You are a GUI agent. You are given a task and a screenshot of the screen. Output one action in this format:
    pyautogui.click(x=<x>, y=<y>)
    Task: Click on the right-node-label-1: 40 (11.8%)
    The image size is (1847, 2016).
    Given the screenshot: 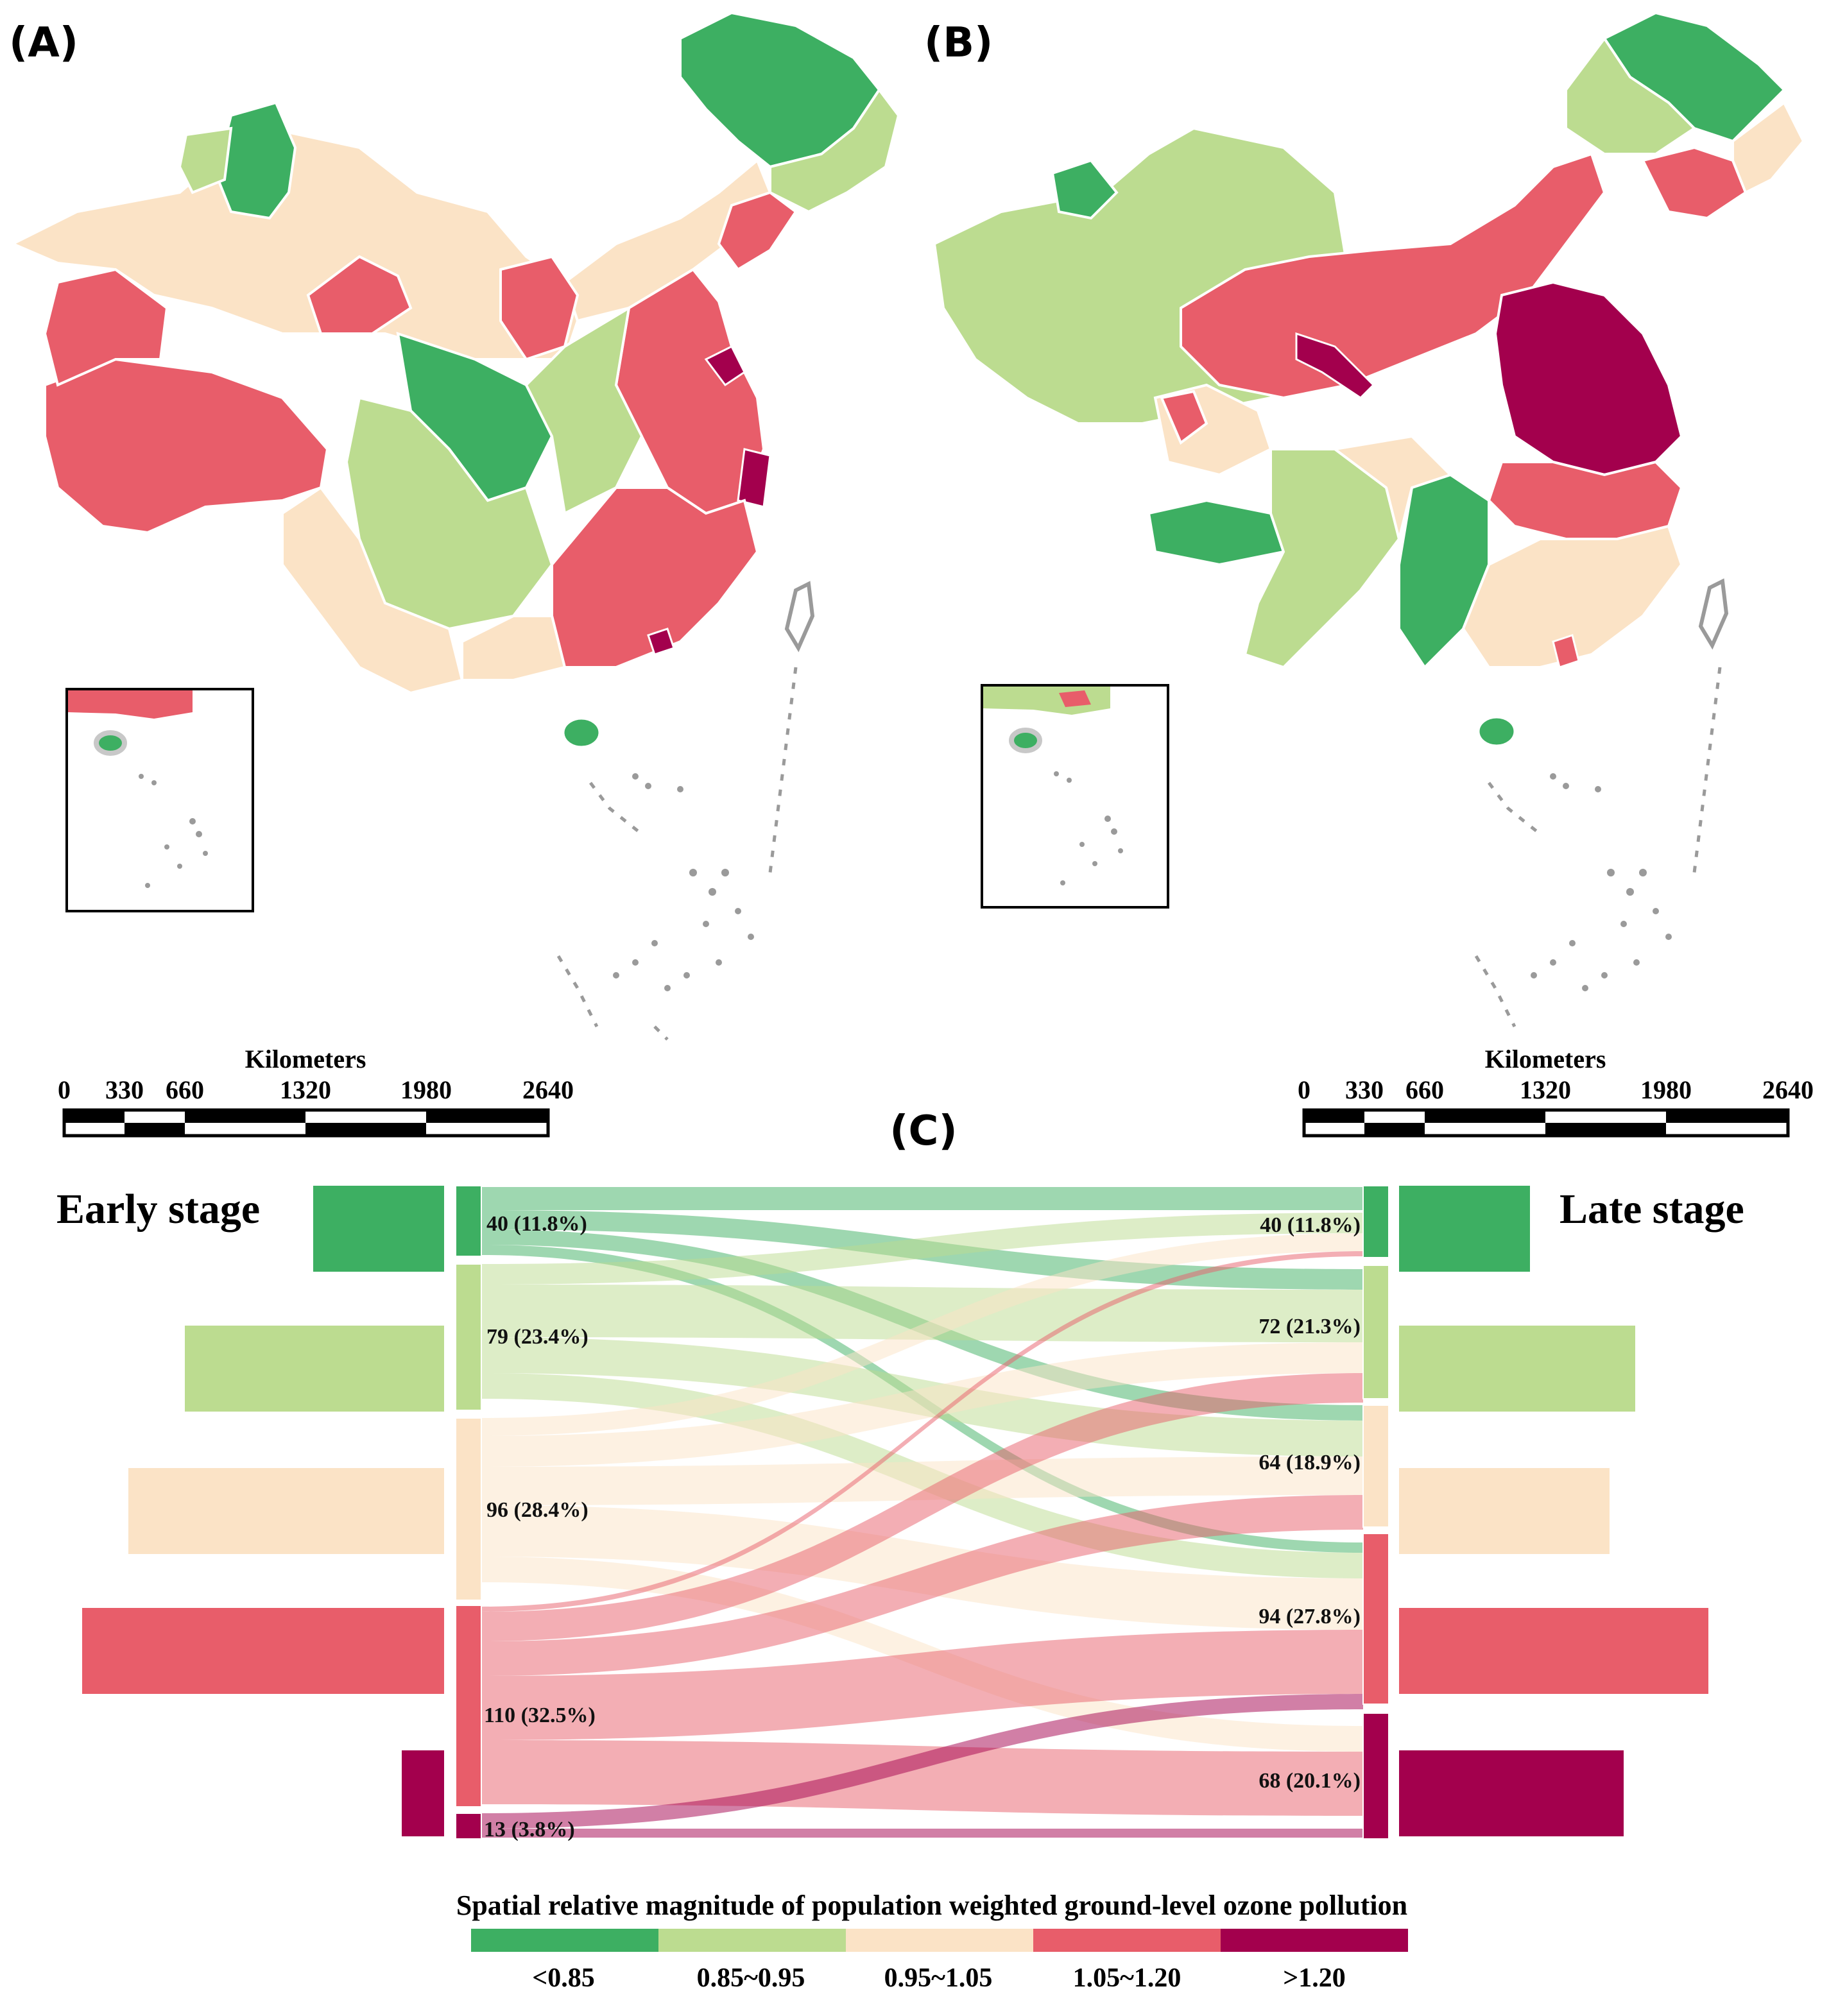 What is the action you would take?
    pyautogui.click(x=1310, y=1225)
    